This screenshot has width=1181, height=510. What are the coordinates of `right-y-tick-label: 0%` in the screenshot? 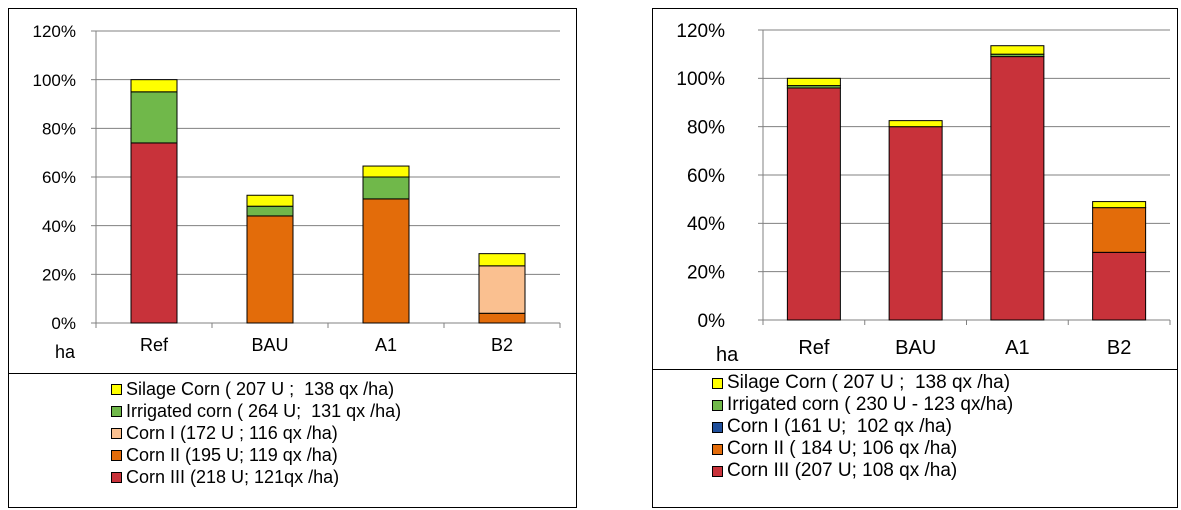 It's located at (712, 321).